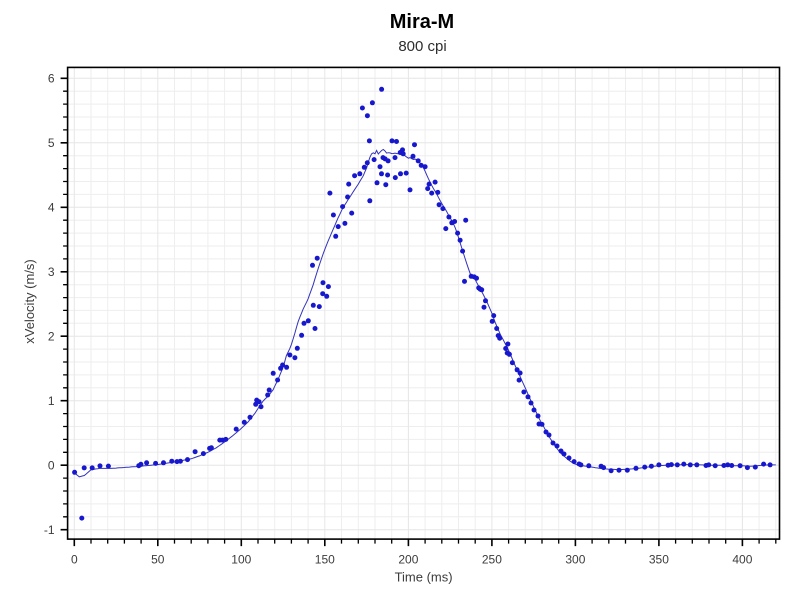 This screenshot has width=800, height=600. I want to click on svg-text: 150, so click(325, 560).